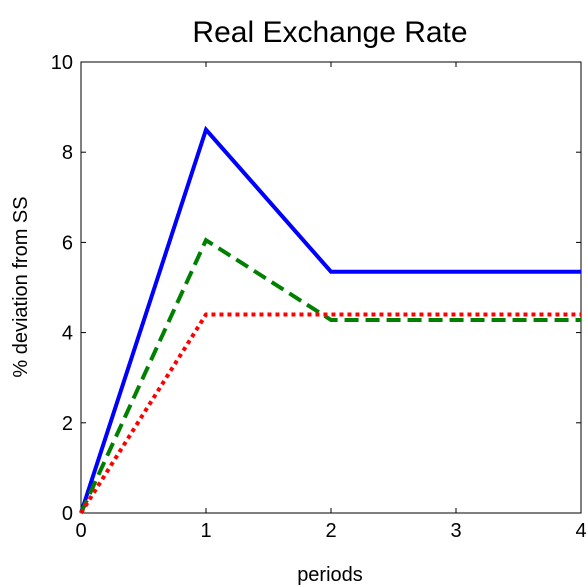 This screenshot has width=588, height=587. I want to click on y-tick-label: 10, so click(62, 63).